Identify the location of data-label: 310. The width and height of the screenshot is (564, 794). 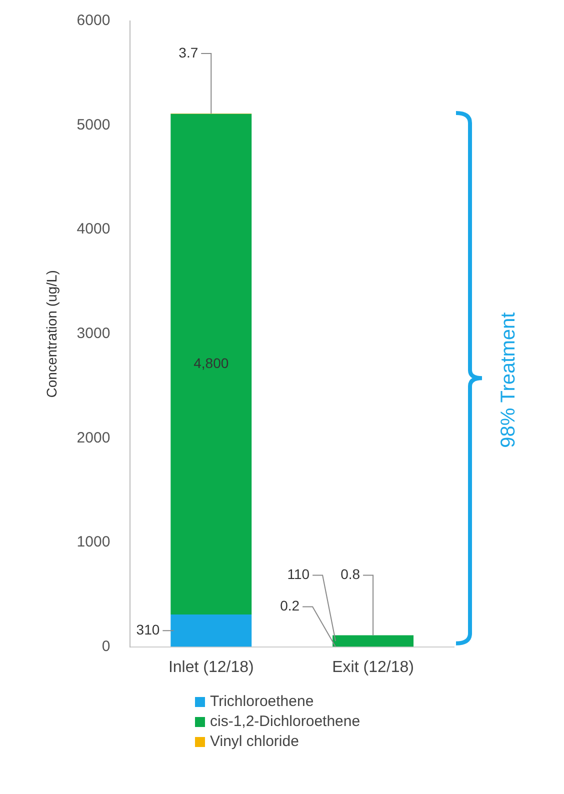
(148, 629).